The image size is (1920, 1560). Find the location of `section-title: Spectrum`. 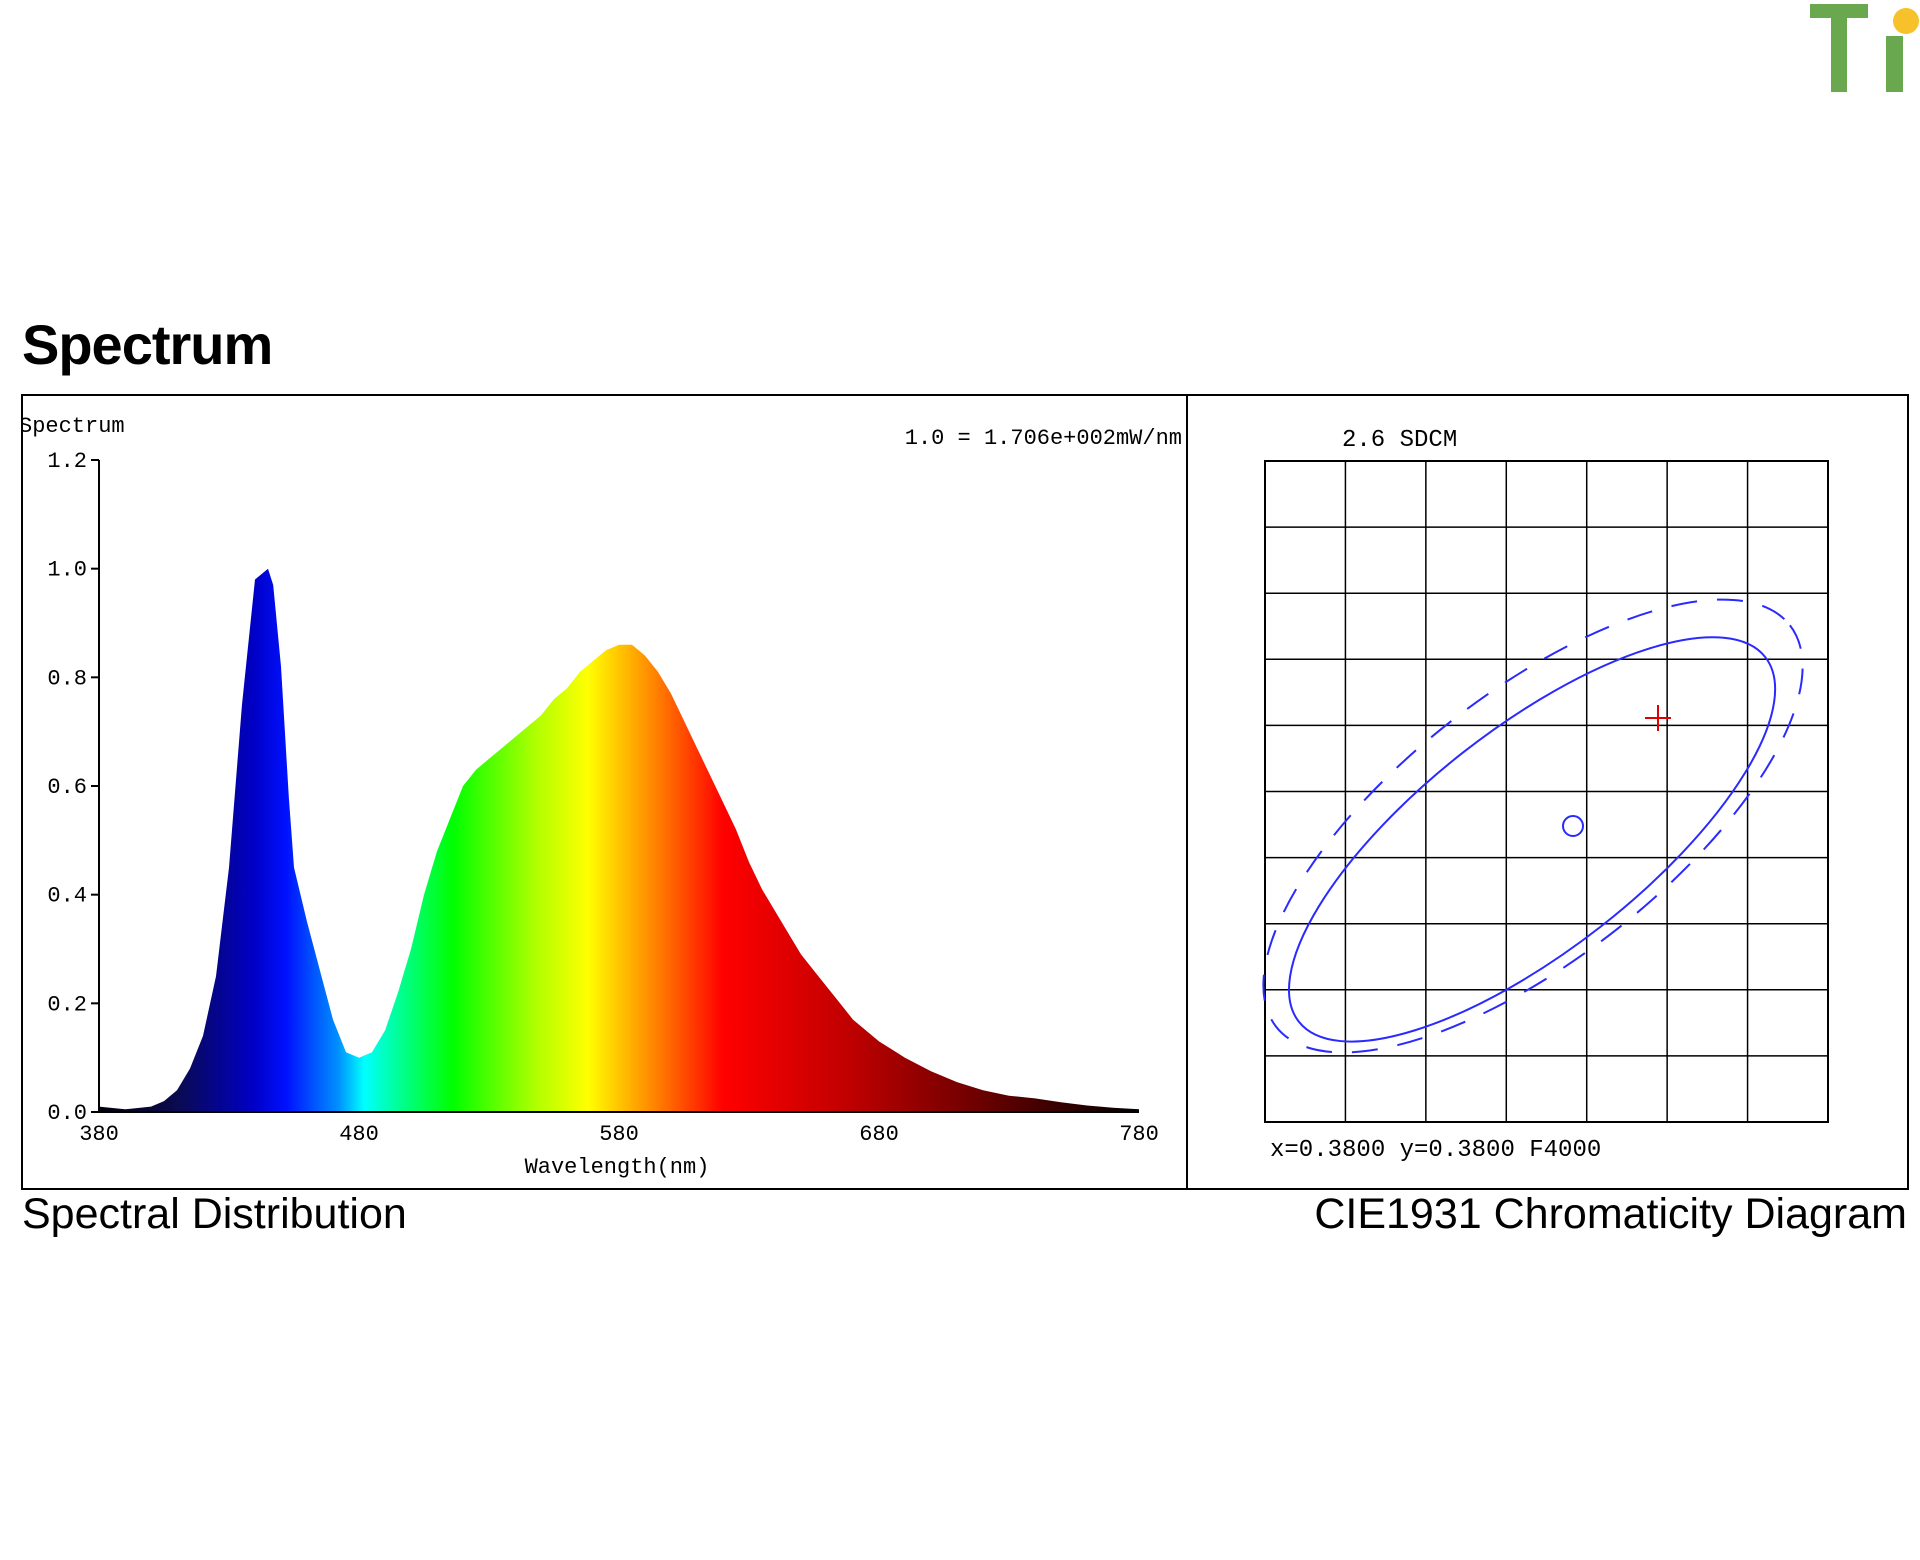

section-title: Spectrum is located at coordinates (147, 344).